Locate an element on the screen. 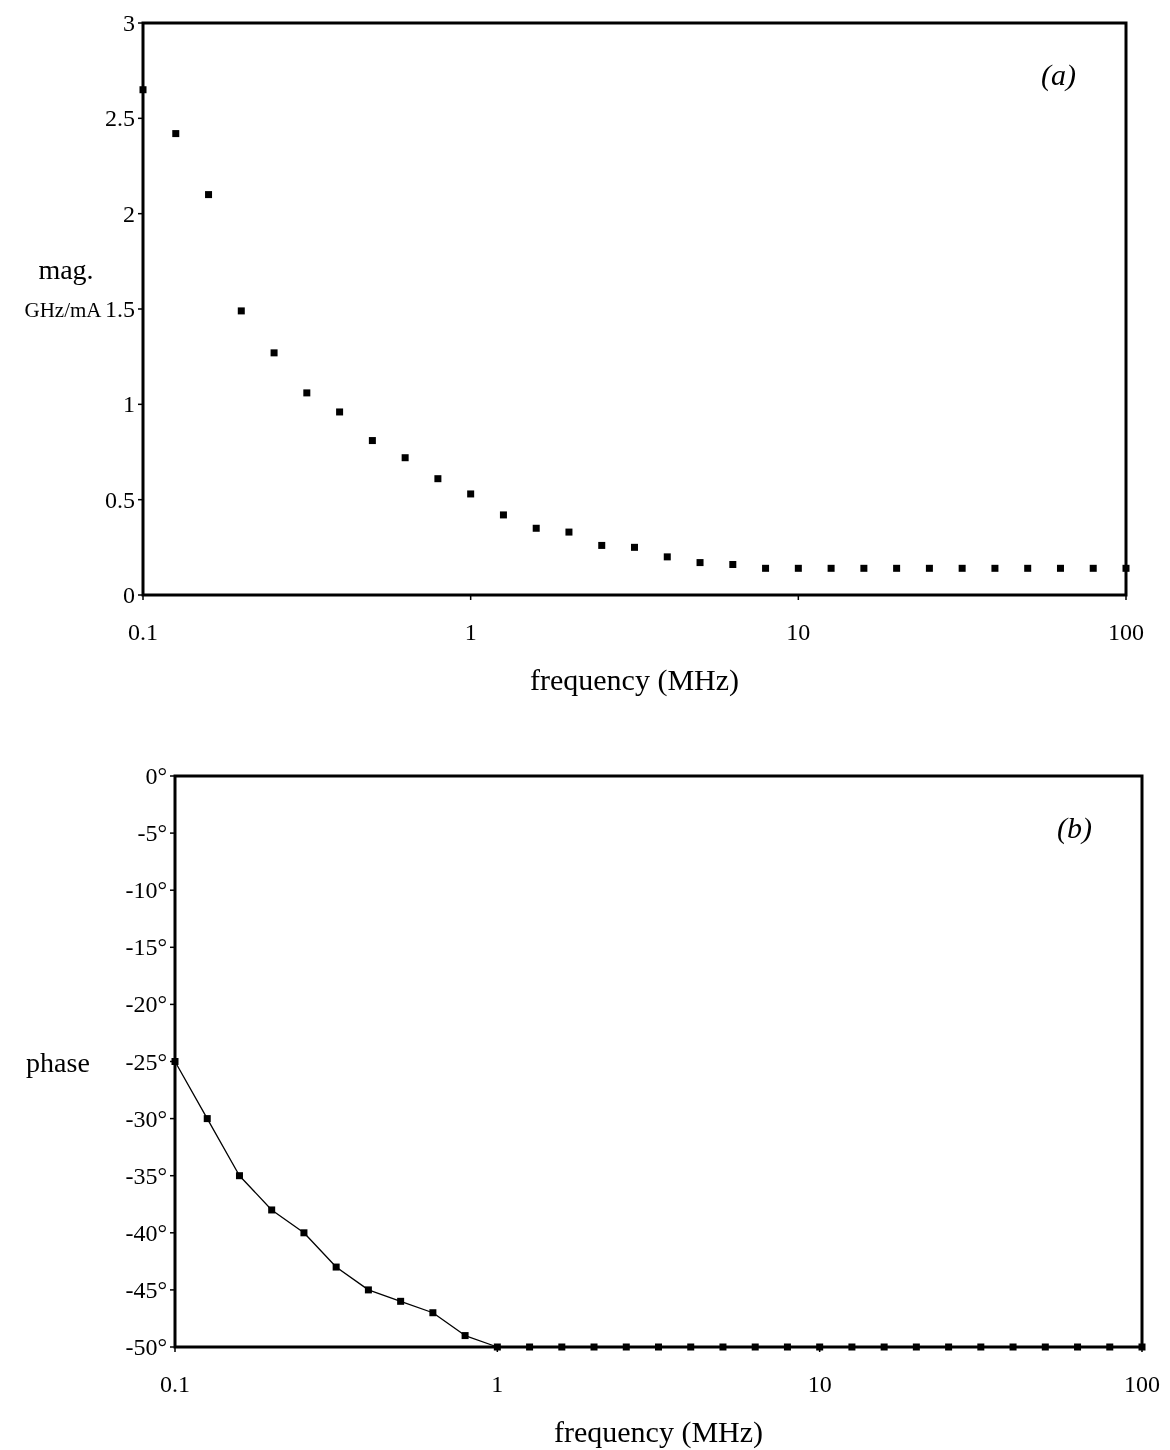  y-tick-label: 0° is located at coordinates (156, 776).